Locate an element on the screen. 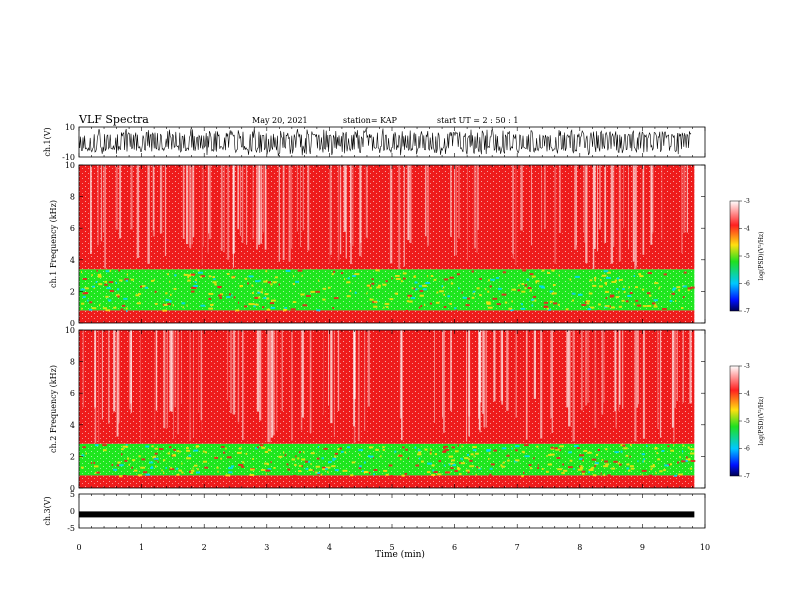 The height and width of the screenshot is (612, 792). y-tick-label: 6 is located at coordinates (72, 393).